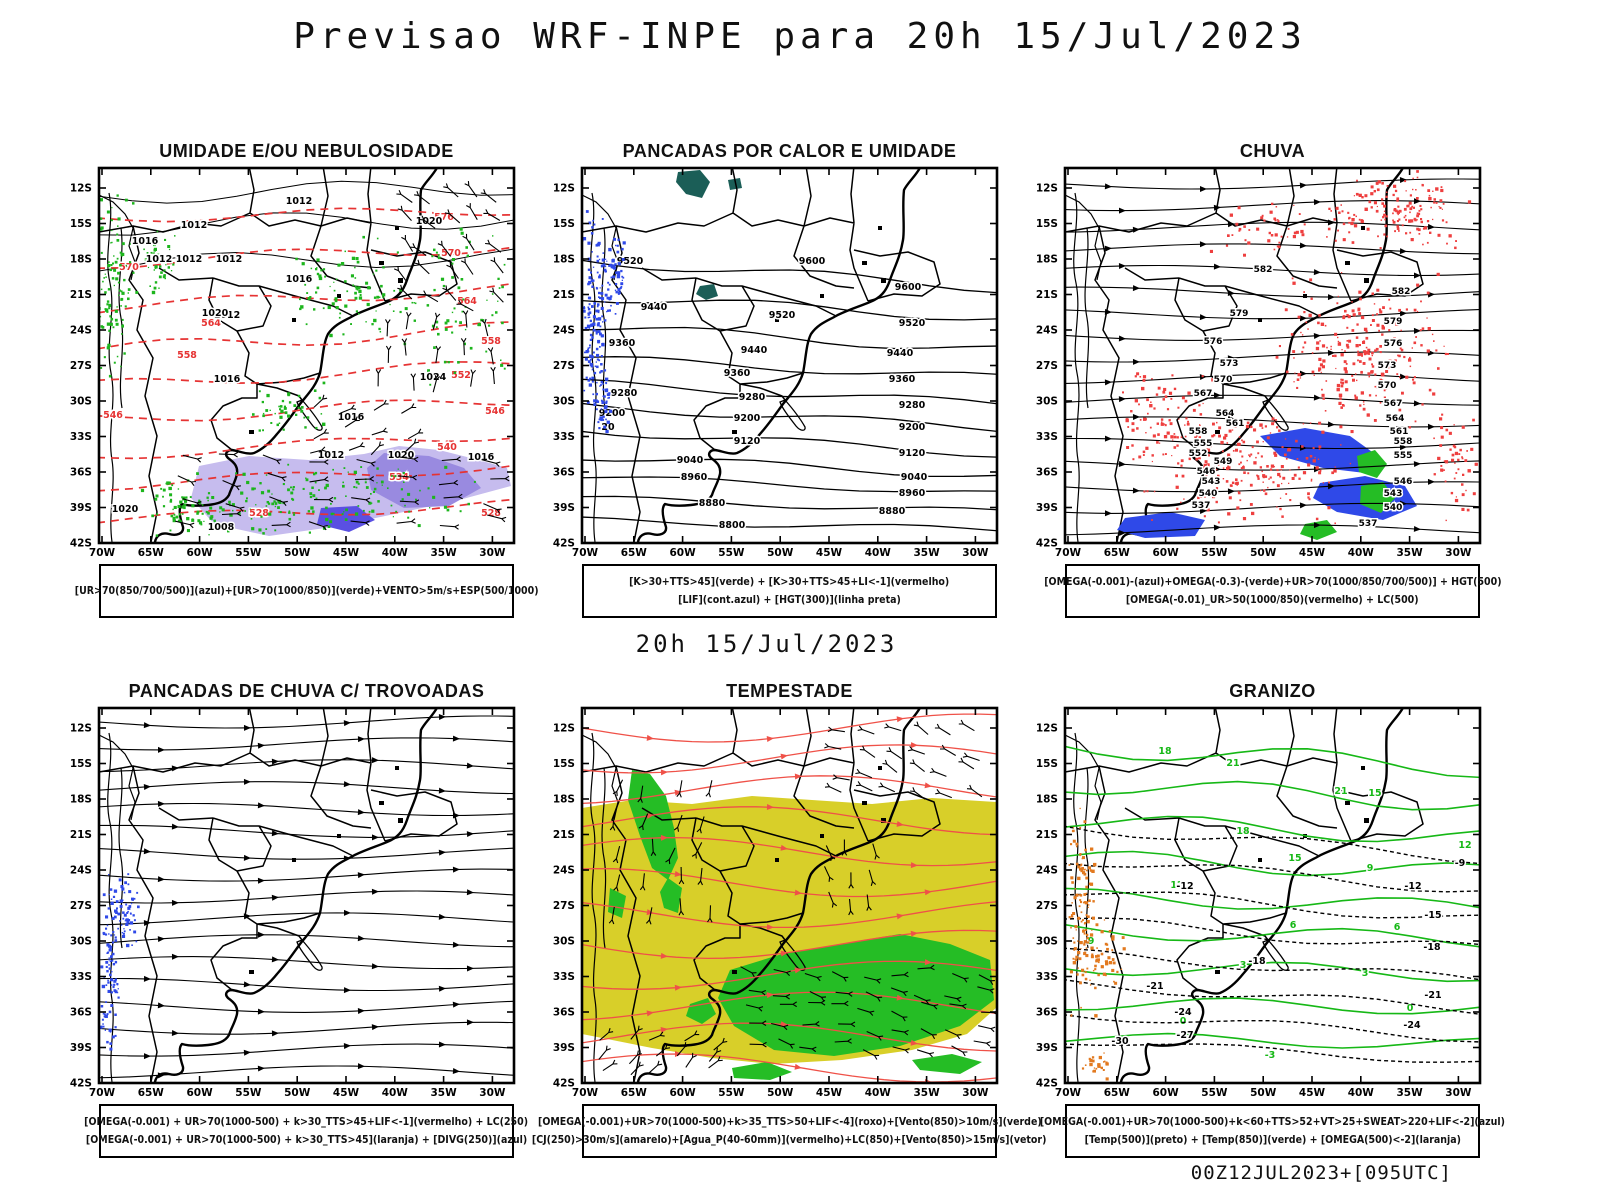  Describe the element at coordinates (1223, 462) in the screenshot. I see `svg-text: 549` at that location.